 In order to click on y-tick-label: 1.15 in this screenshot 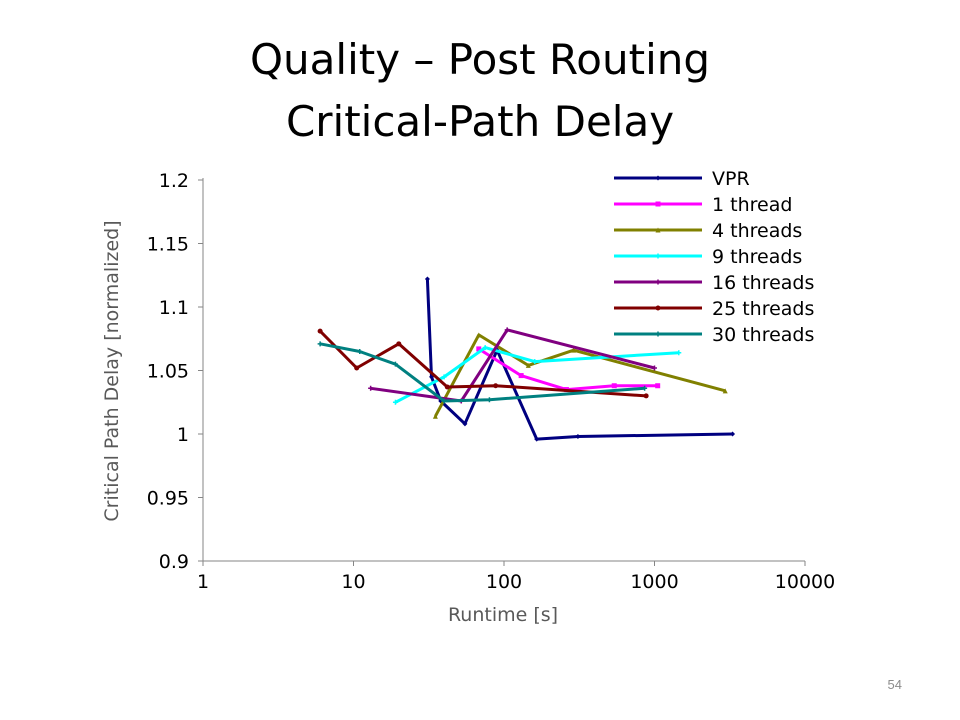, I will do `click(168, 245)`.